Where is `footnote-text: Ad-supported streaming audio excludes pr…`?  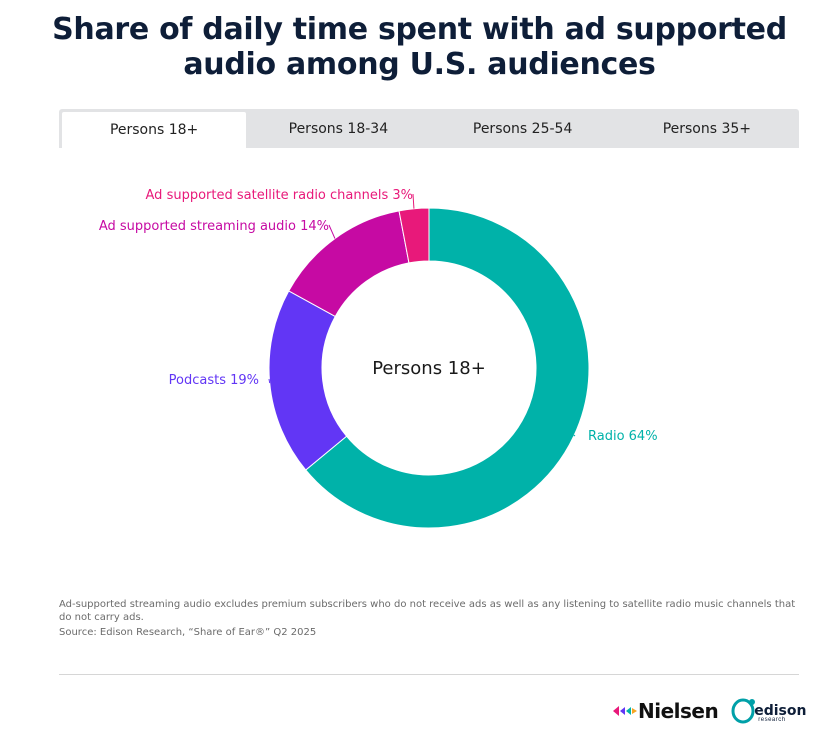 footnote-text: Ad-supported streaming audio excludes pr… is located at coordinates (427, 611).